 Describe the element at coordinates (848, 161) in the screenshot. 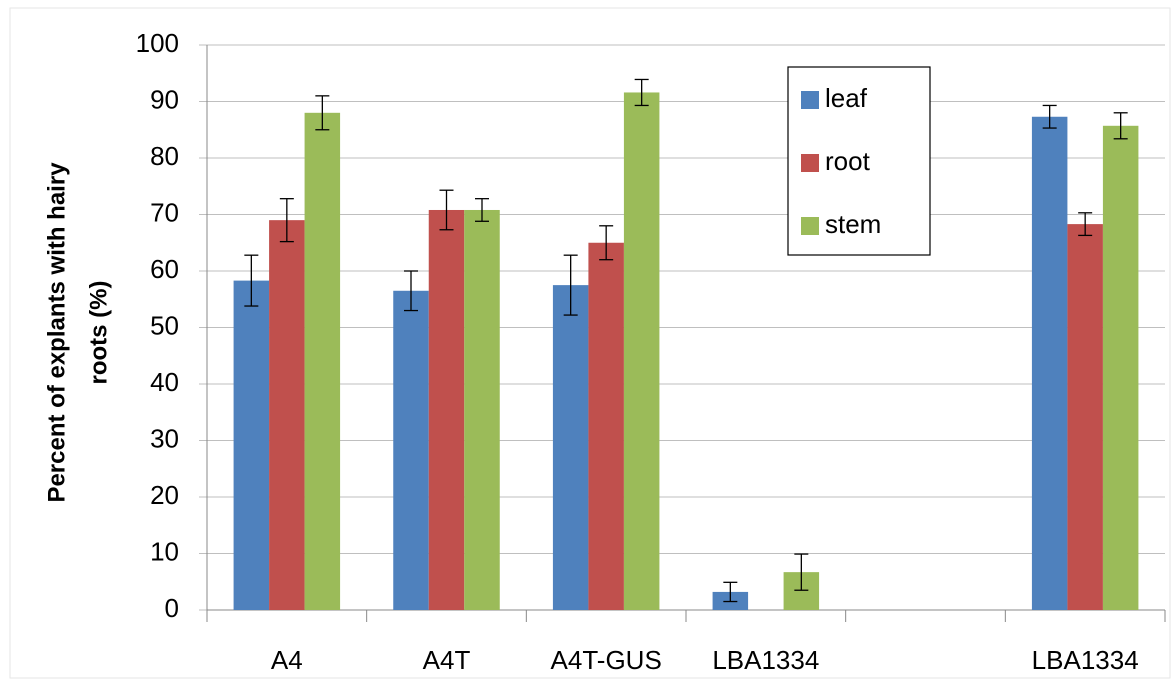

I see `legend-label: root` at that location.